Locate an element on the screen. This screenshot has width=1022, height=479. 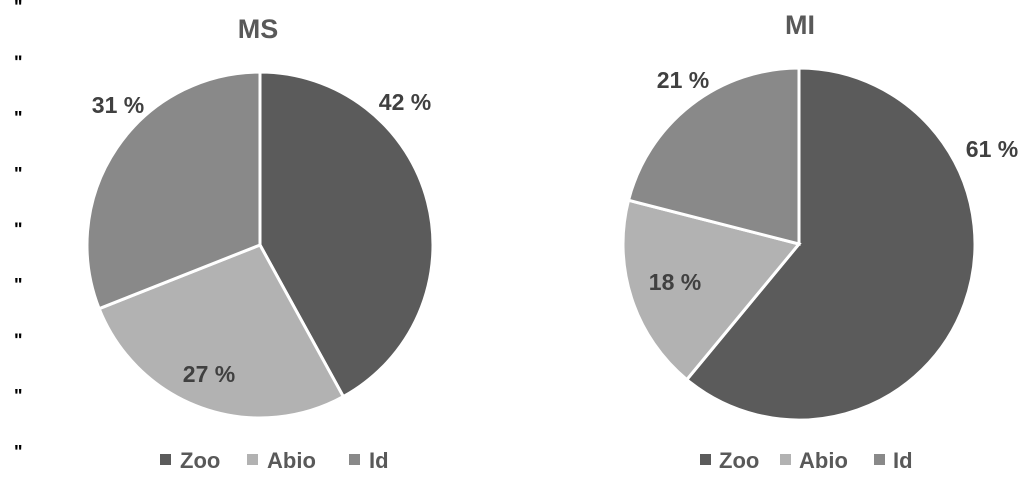
data-label-zoo: 42 % is located at coordinates (405, 102).